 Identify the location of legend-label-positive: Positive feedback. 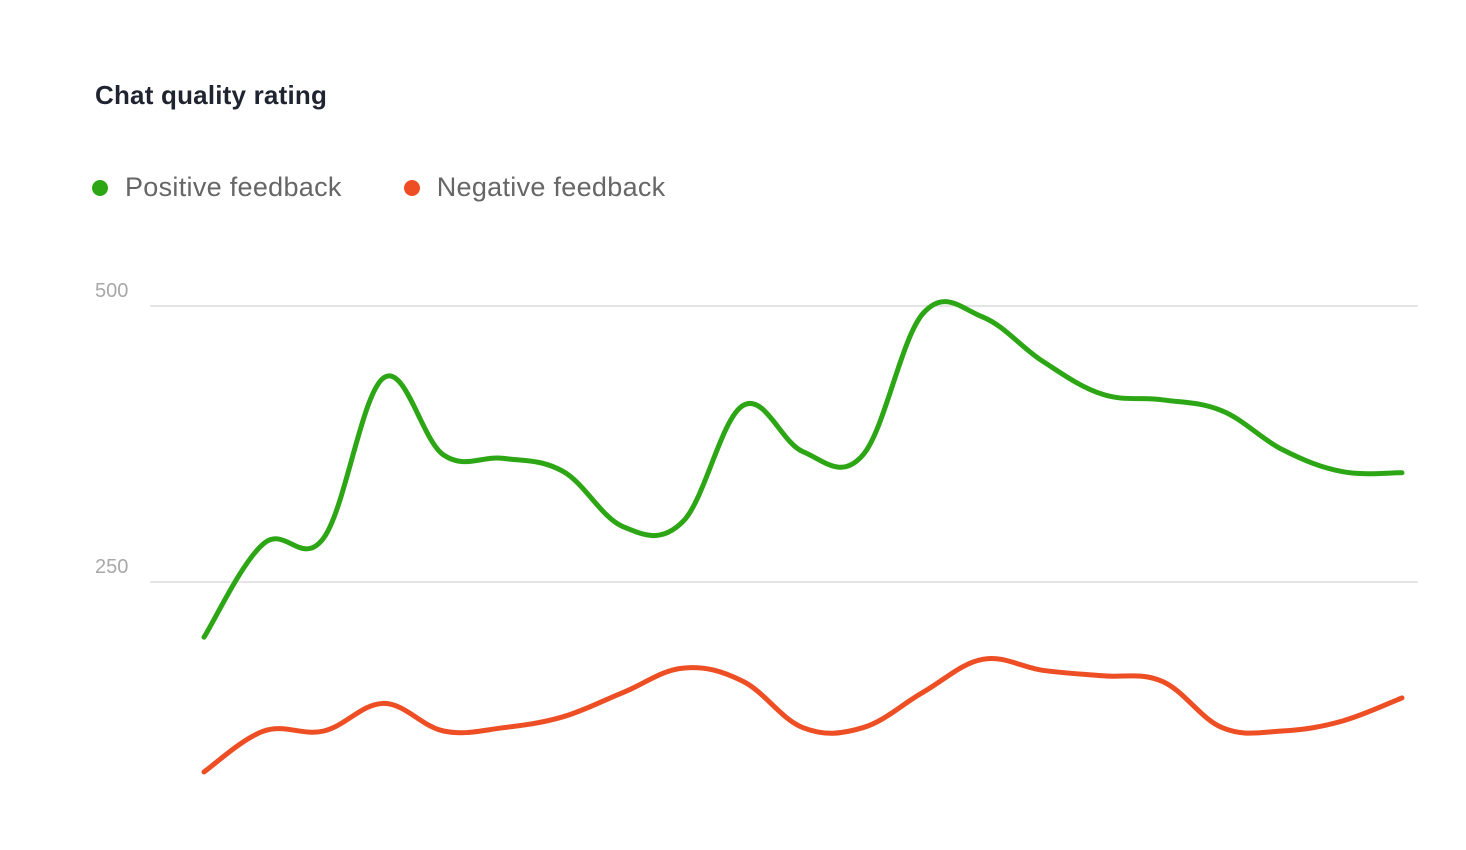
(233, 187).